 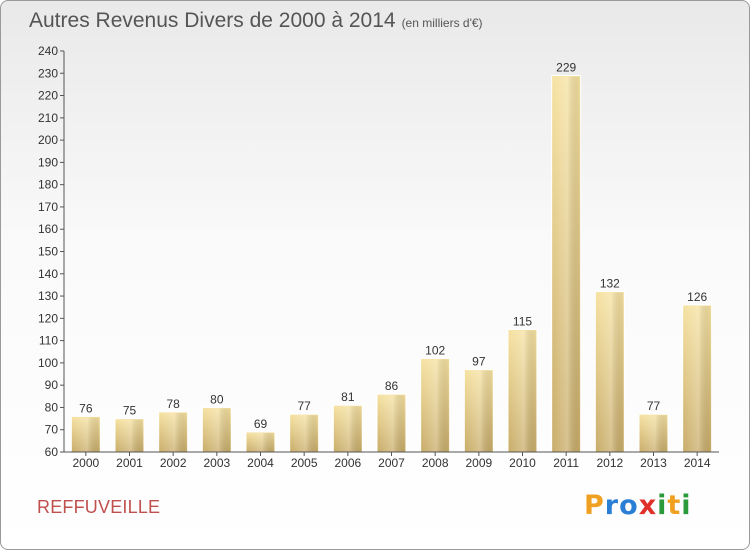 What do you see at coordinates (479, 362) in the screenshot?
I see `data-label: 97` at bounding box center [479, 362].